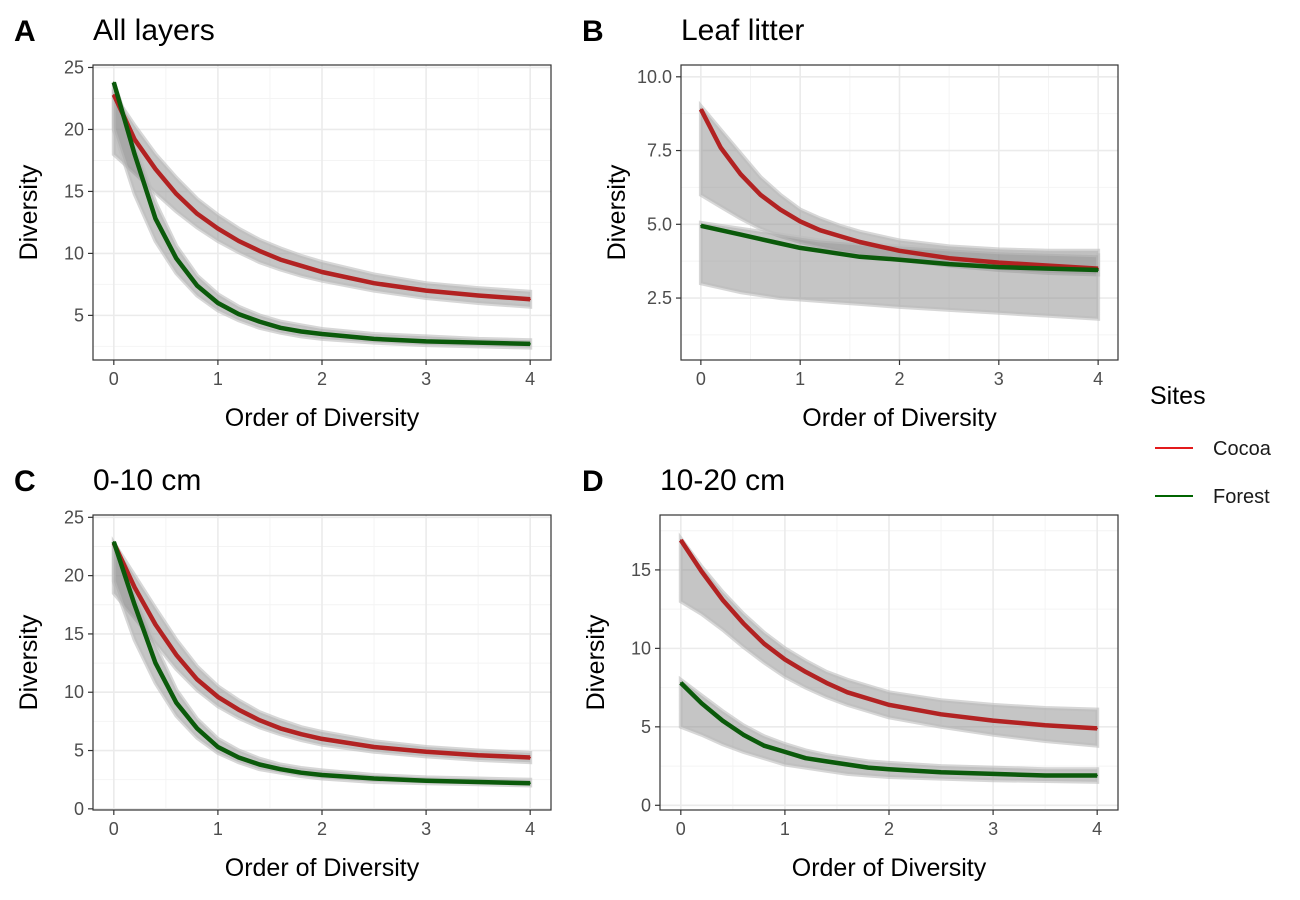  Describe the element at coordinates (114, 379) in the screenshot. I see `x-tick-label: 0` at that location.